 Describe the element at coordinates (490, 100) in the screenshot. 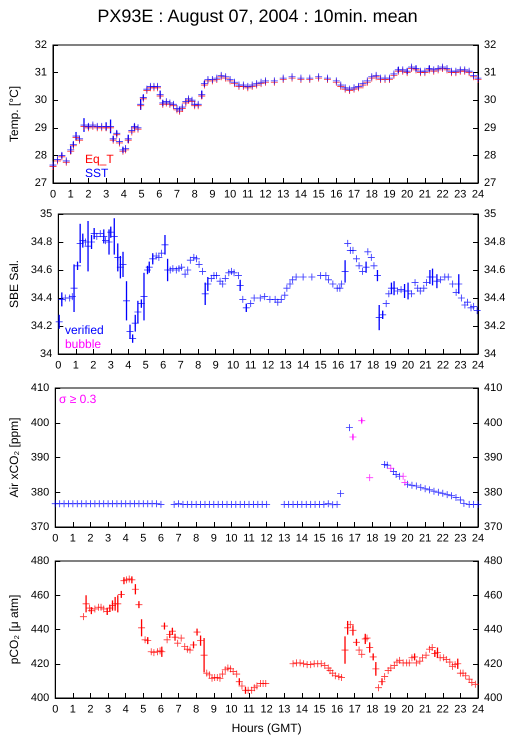

I see `y2-tick-label: 30` at that location.